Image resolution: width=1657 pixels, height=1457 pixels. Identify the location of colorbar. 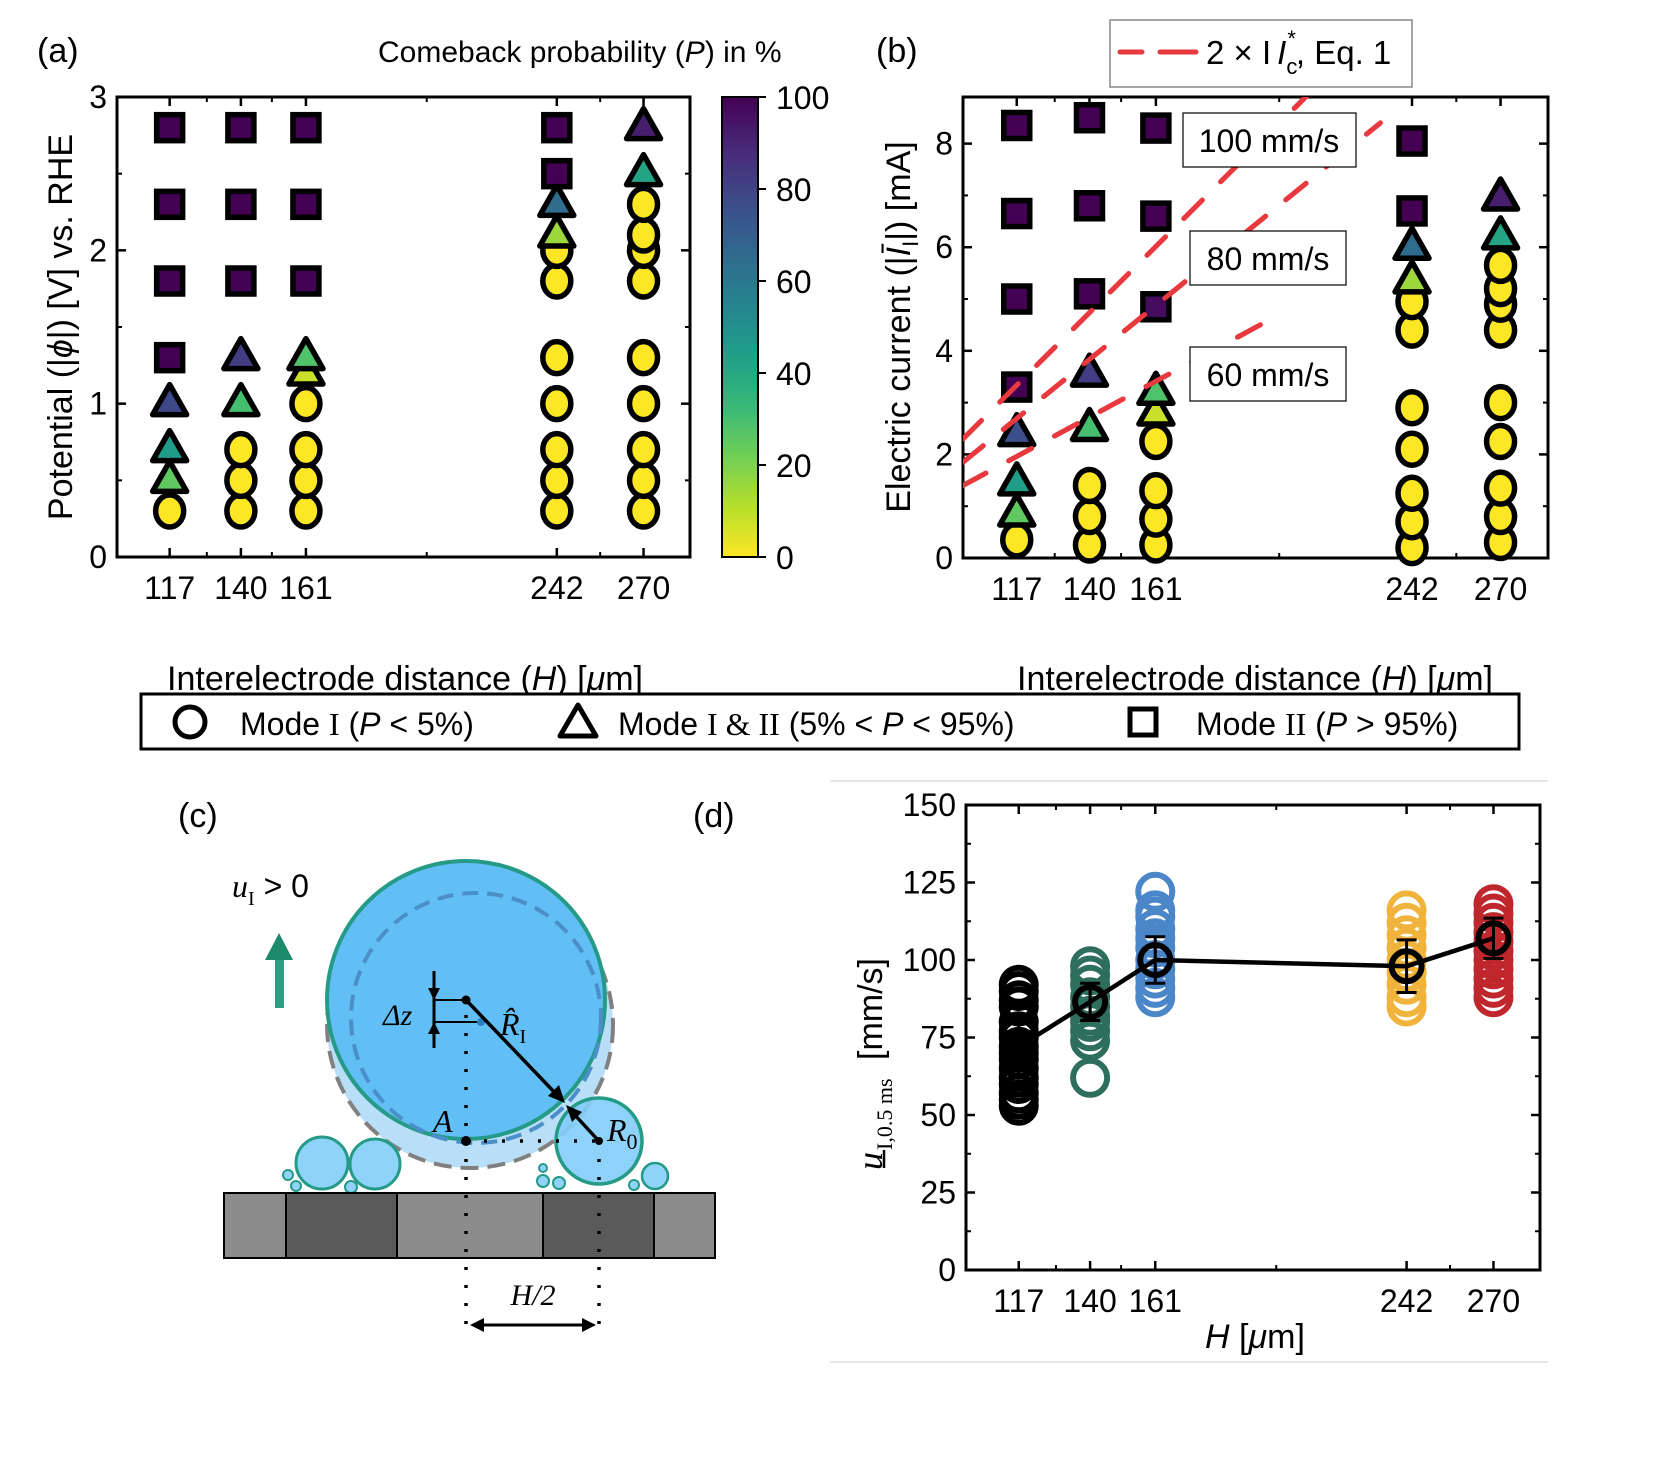
(740, 327).